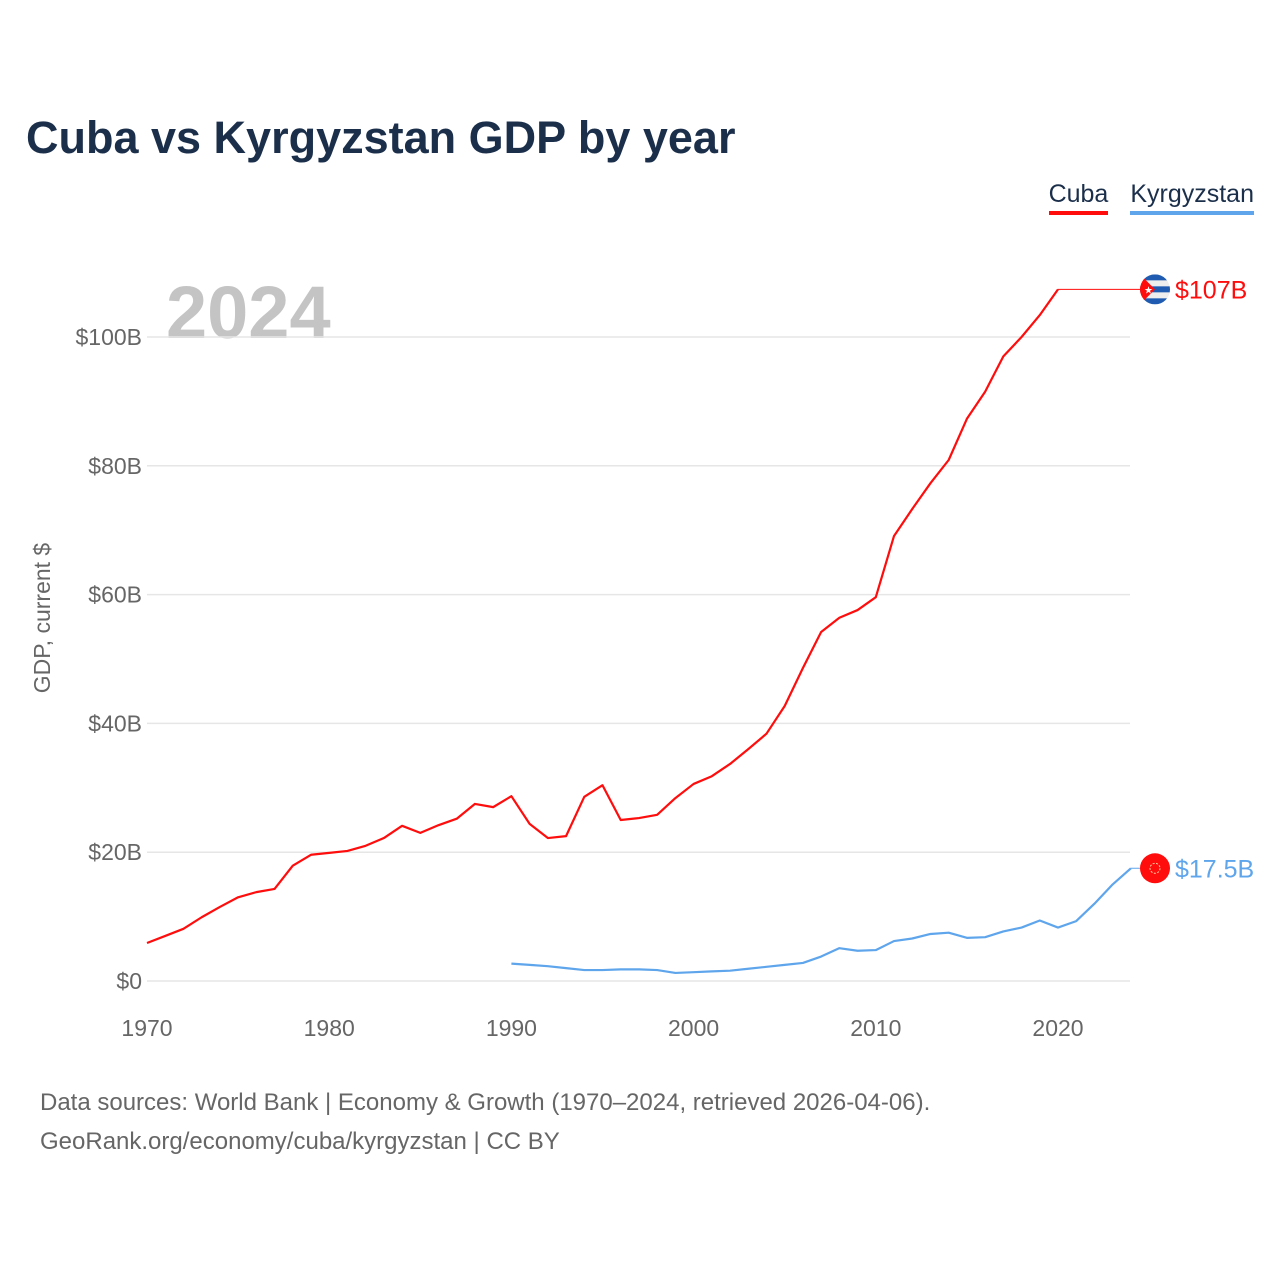 This screenshot has height=1280, width=1280. I want to click on x-tick-label: 2020, so click(1057, 1028).